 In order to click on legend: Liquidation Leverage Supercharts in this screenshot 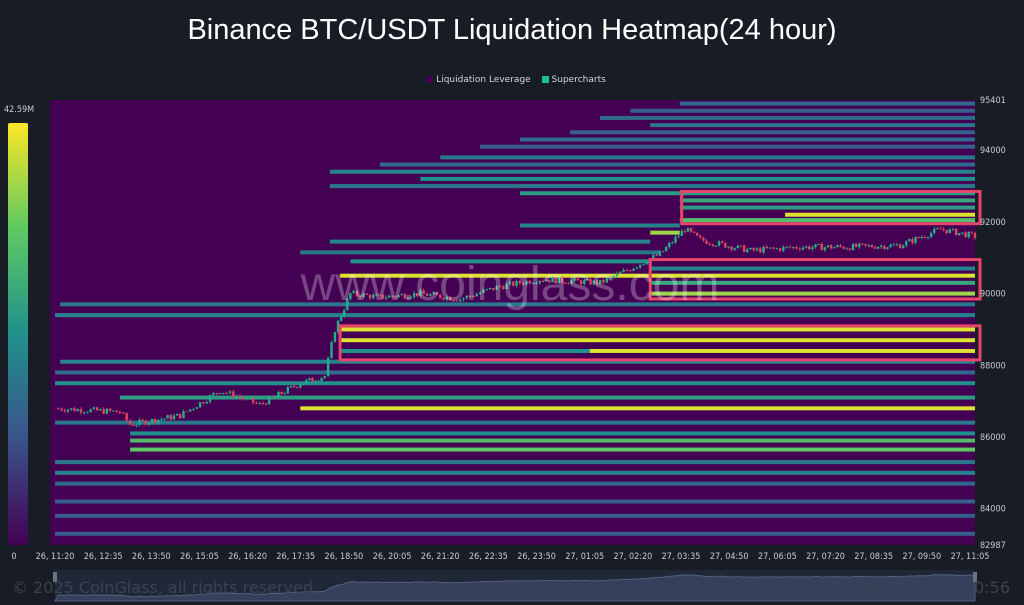, I will do `click(512, 80)`.